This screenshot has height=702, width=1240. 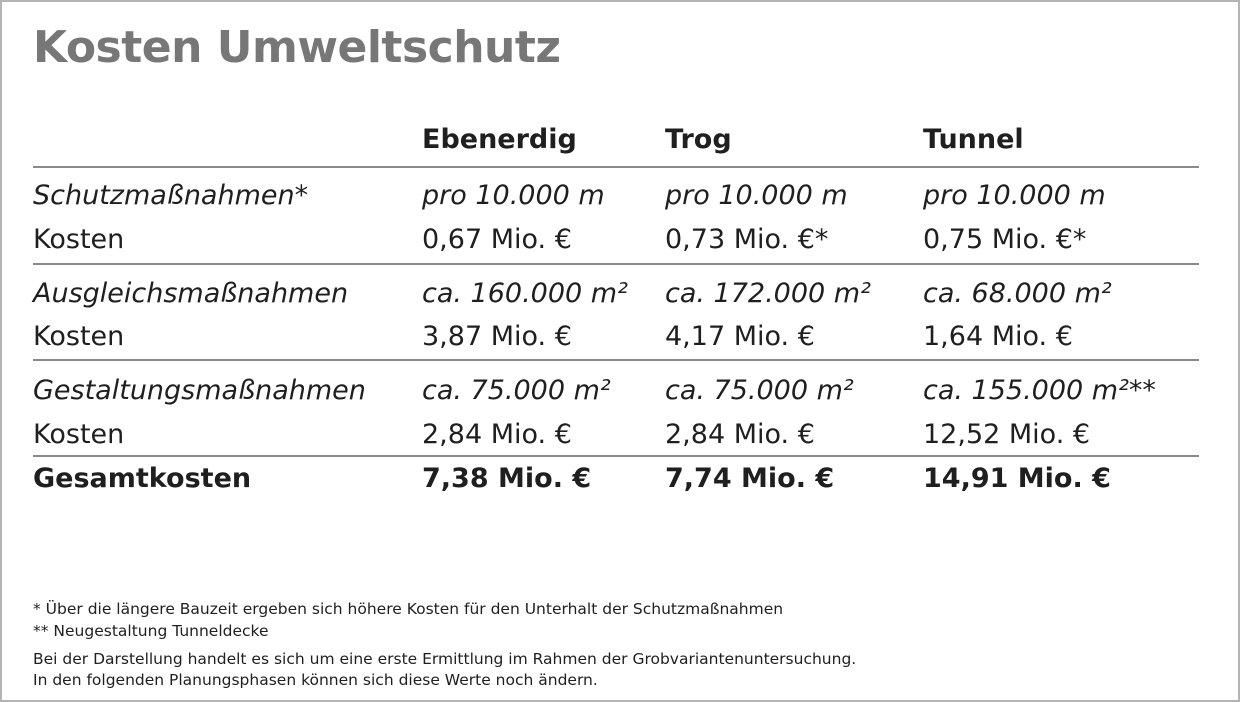 What do you see at coordinates (507, 478) in the screenshot?
I see `total-cell: 7,38 Mio. €` at bounding box center [507, 478].